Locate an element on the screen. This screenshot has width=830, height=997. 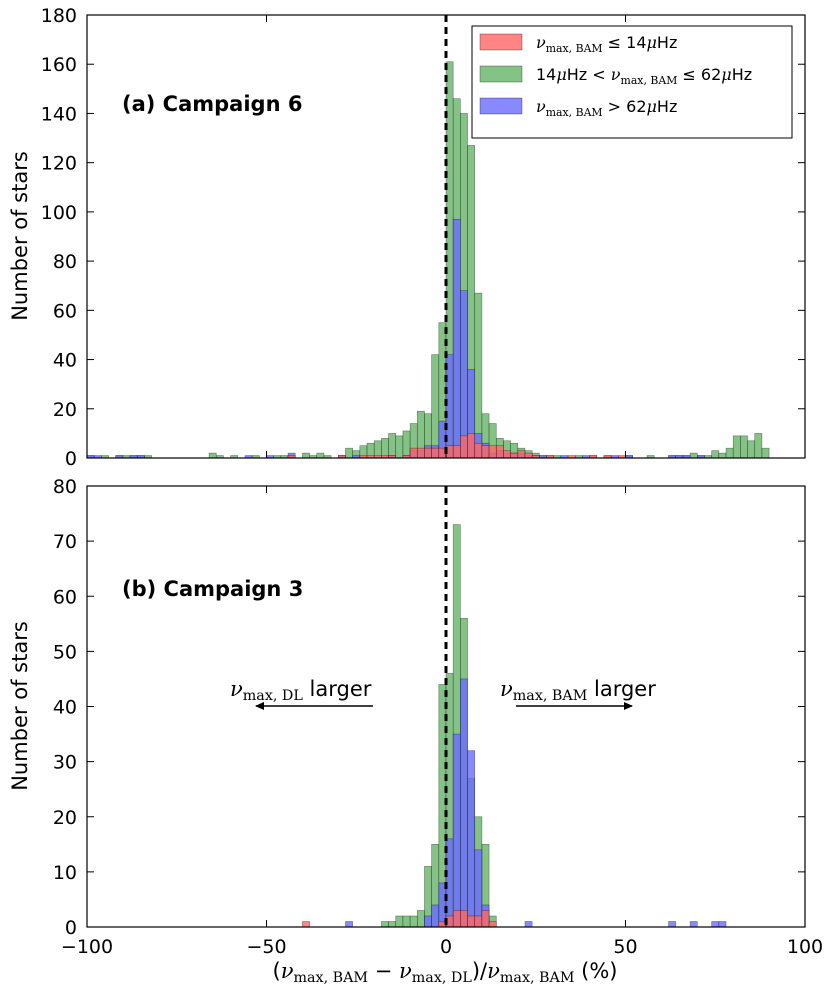
y-tick-label: 140 is located at coordinates (59, 114).